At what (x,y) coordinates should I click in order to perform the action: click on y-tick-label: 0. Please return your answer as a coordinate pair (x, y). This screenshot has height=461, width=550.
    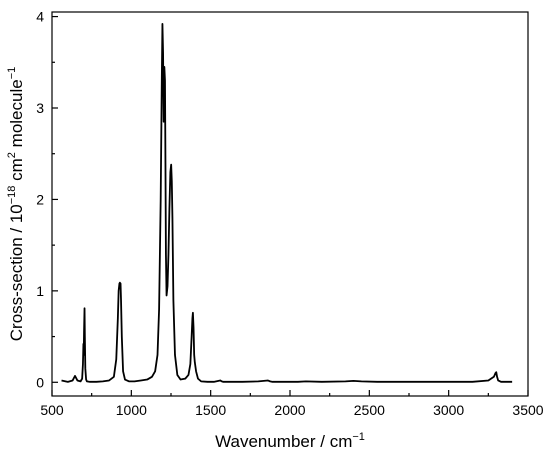
    Looking at the image, I should click on (40, 382).